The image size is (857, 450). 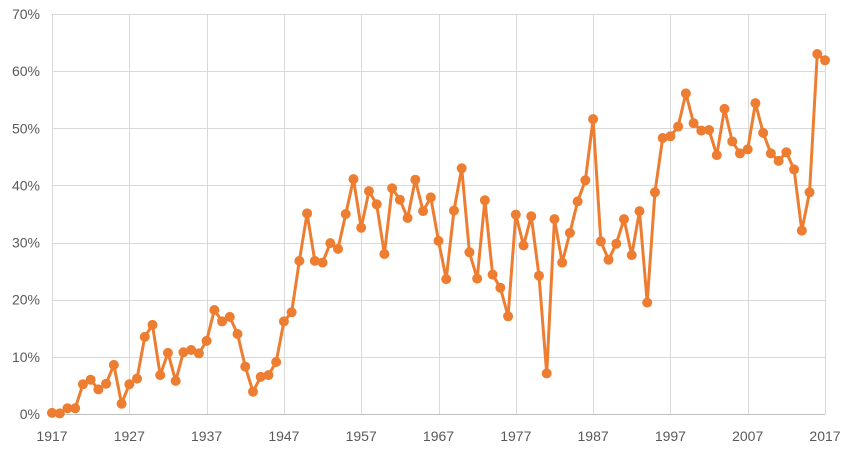 I want to click on y-tick-label: 40%, so click(x=26, y=185).